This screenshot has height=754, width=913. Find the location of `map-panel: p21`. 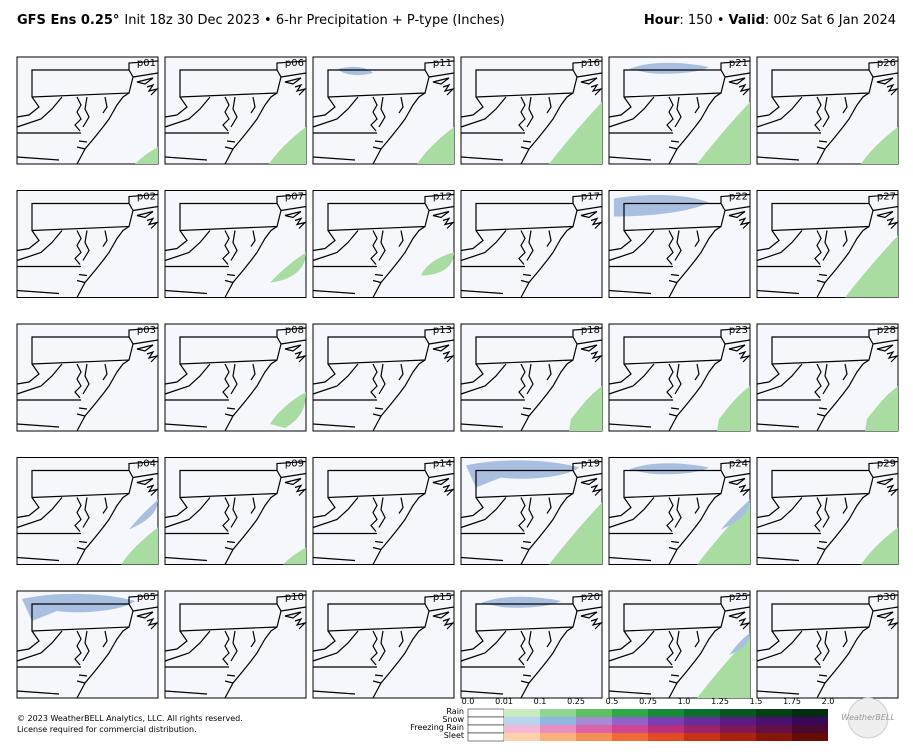

map-panel: p21 is located at coordinates (679, 110).